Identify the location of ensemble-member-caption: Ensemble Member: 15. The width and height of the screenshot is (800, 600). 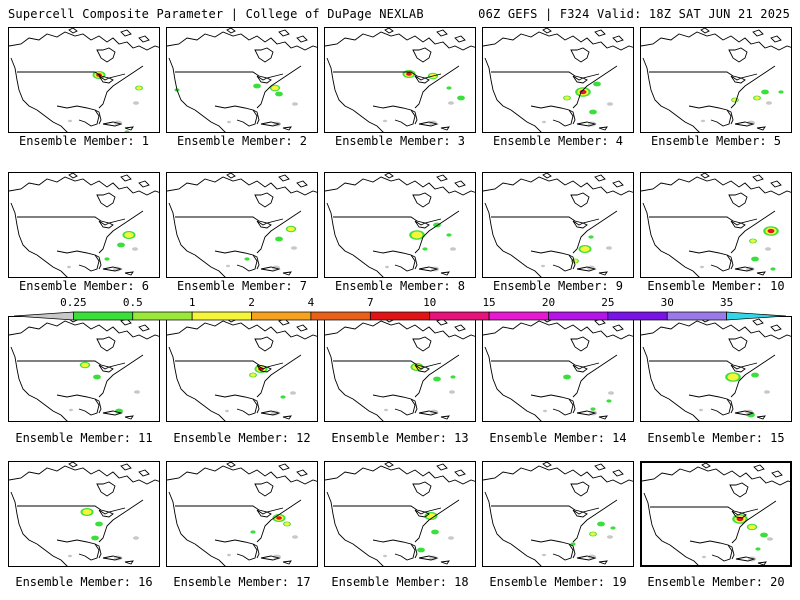
(716, 438).